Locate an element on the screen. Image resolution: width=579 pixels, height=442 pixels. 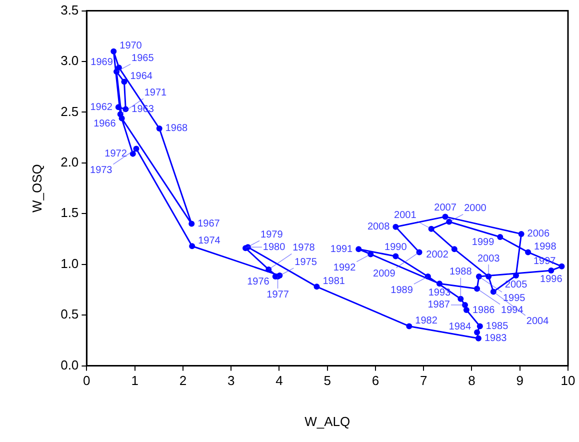
x-axis-title: W_ALQ is located at coordinates (327, 421).